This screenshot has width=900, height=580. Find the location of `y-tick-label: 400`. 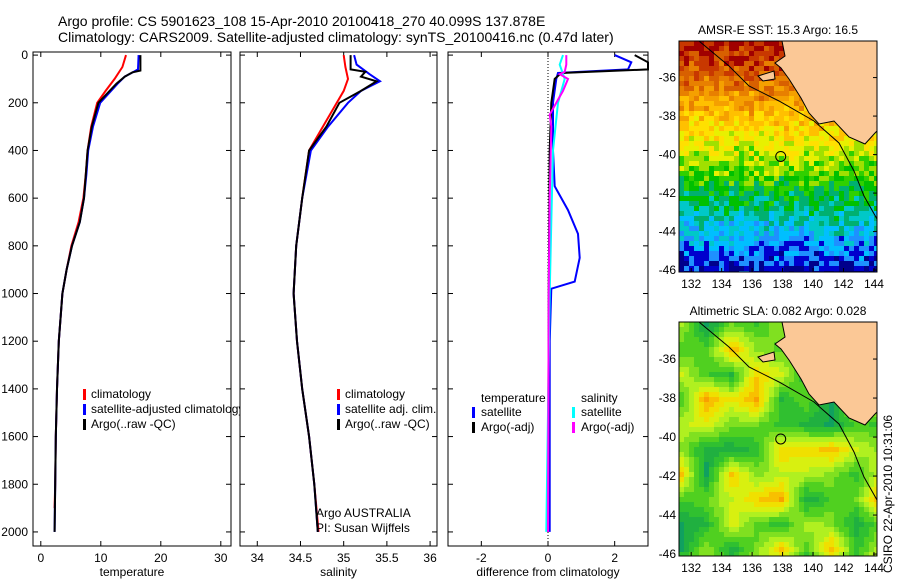

y-tick-label: 400 is located at coordinates (18, 150).